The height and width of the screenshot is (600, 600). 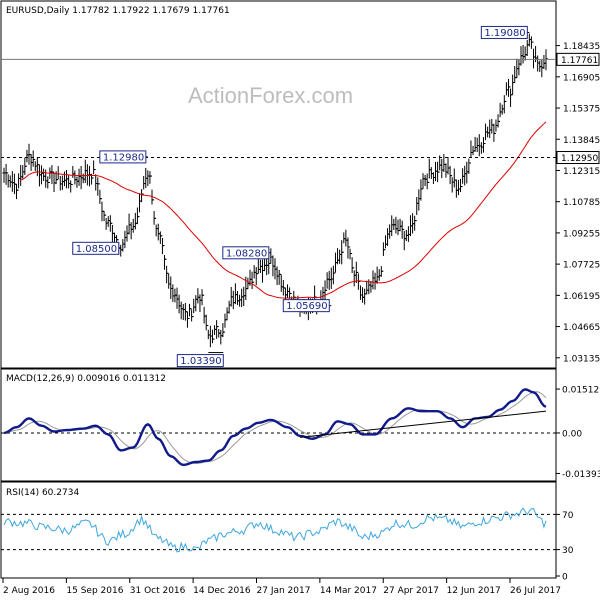 What do you see at coordinates (581, 110) in the screenshot?
I see `price-tick-label: 1.15375` at bounding box center [581, 110].